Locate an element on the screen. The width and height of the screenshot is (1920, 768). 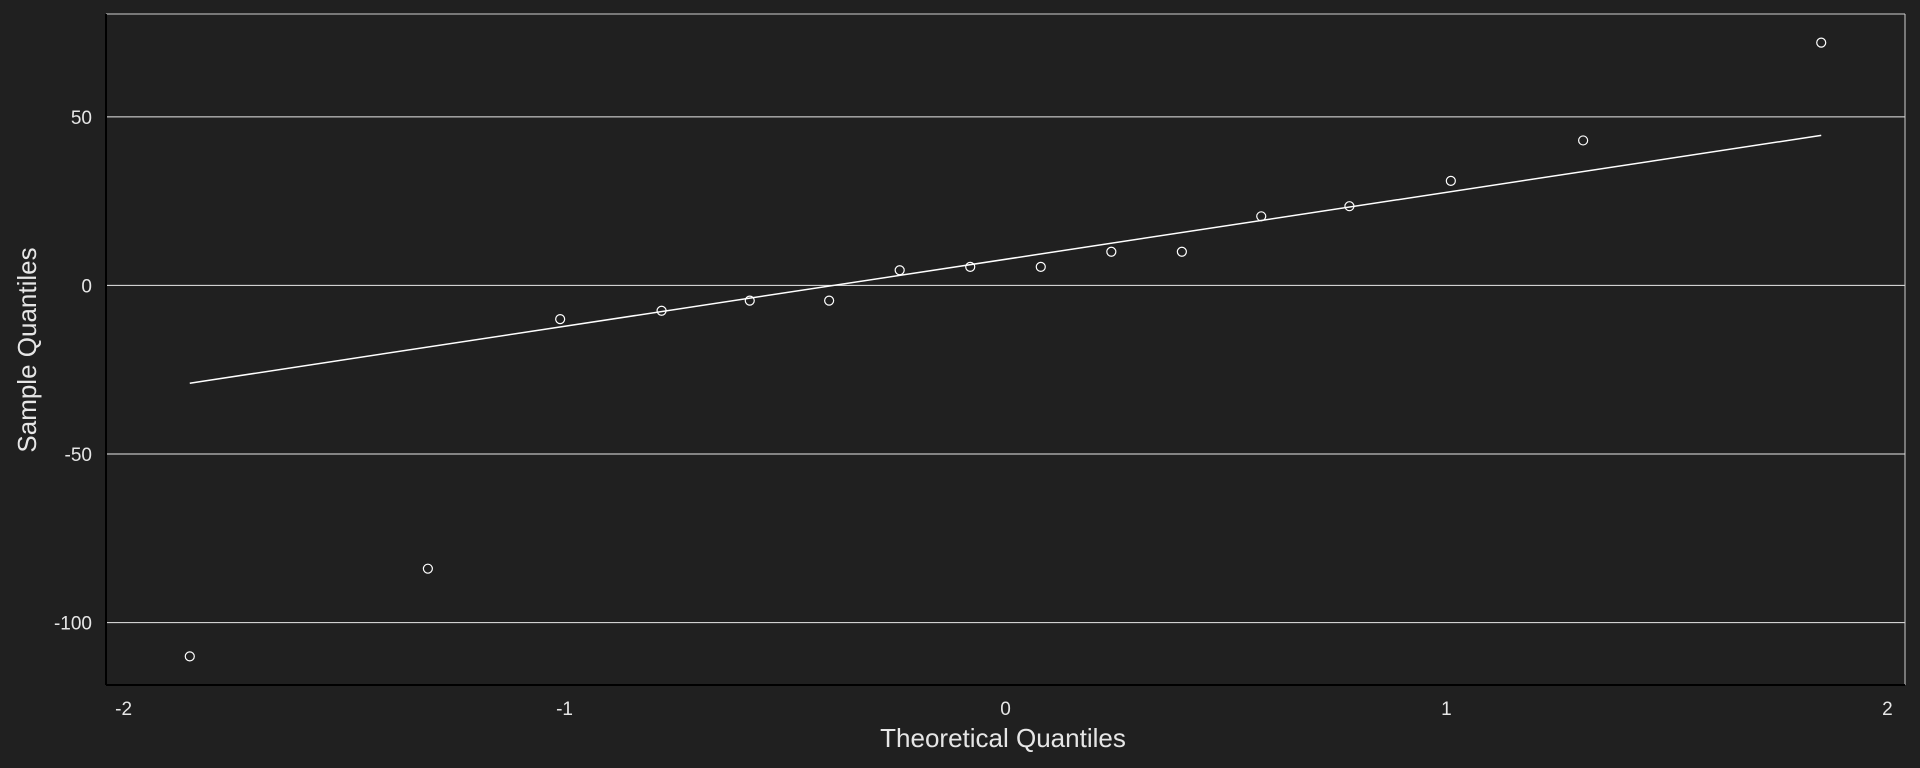
x-tick-label-4: 2 is located at coordinates (1887, 709).